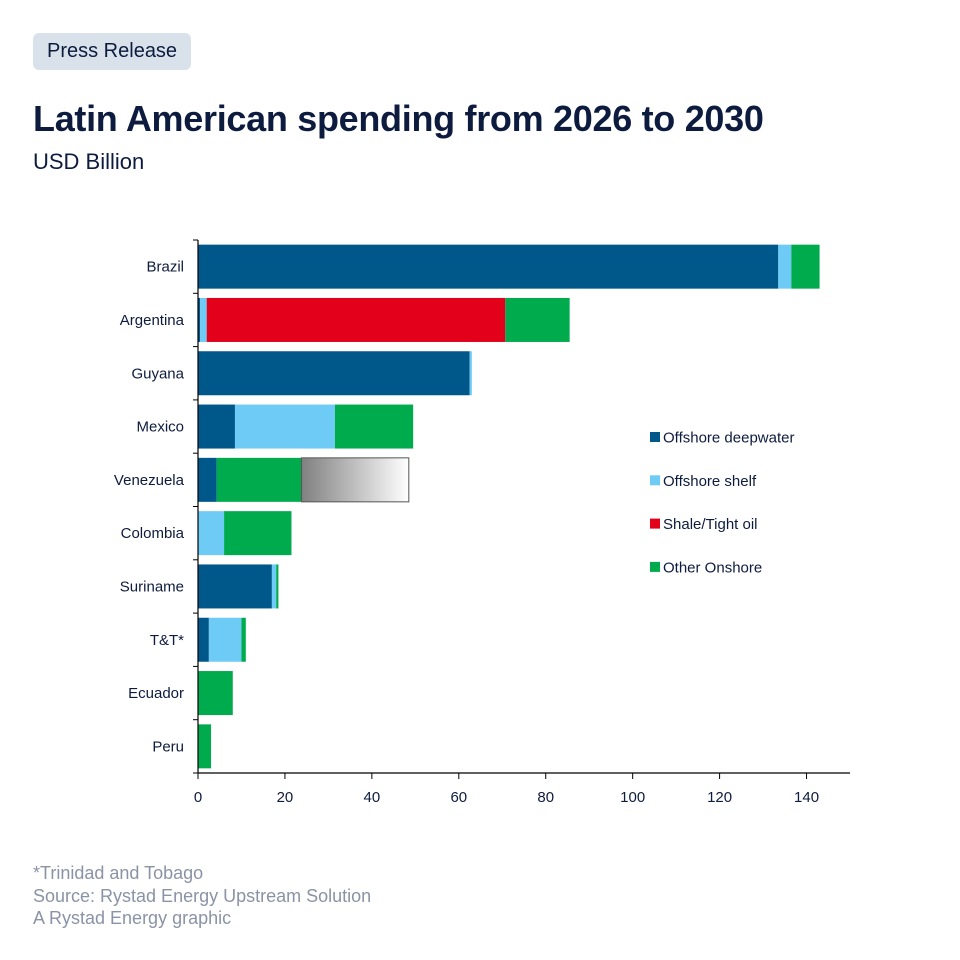 The width and height of the screenshot is (960, 960). I want to click on category-label-mexico: Mexico, so click(160, 427).